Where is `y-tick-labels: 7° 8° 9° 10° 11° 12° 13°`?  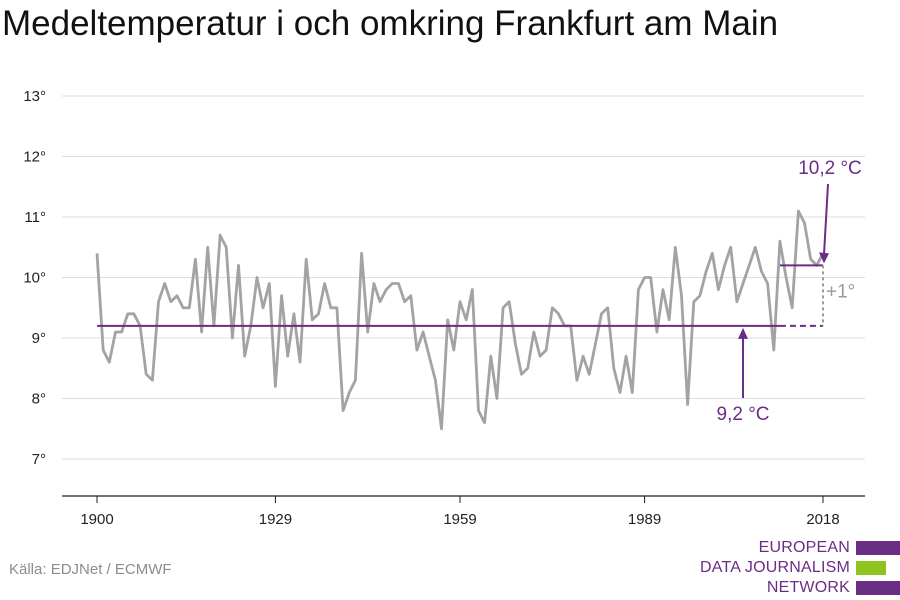
y-tick-labels: 7° 8° 9° 10° 11° 12° 13° is located at coordinates (34, 278).